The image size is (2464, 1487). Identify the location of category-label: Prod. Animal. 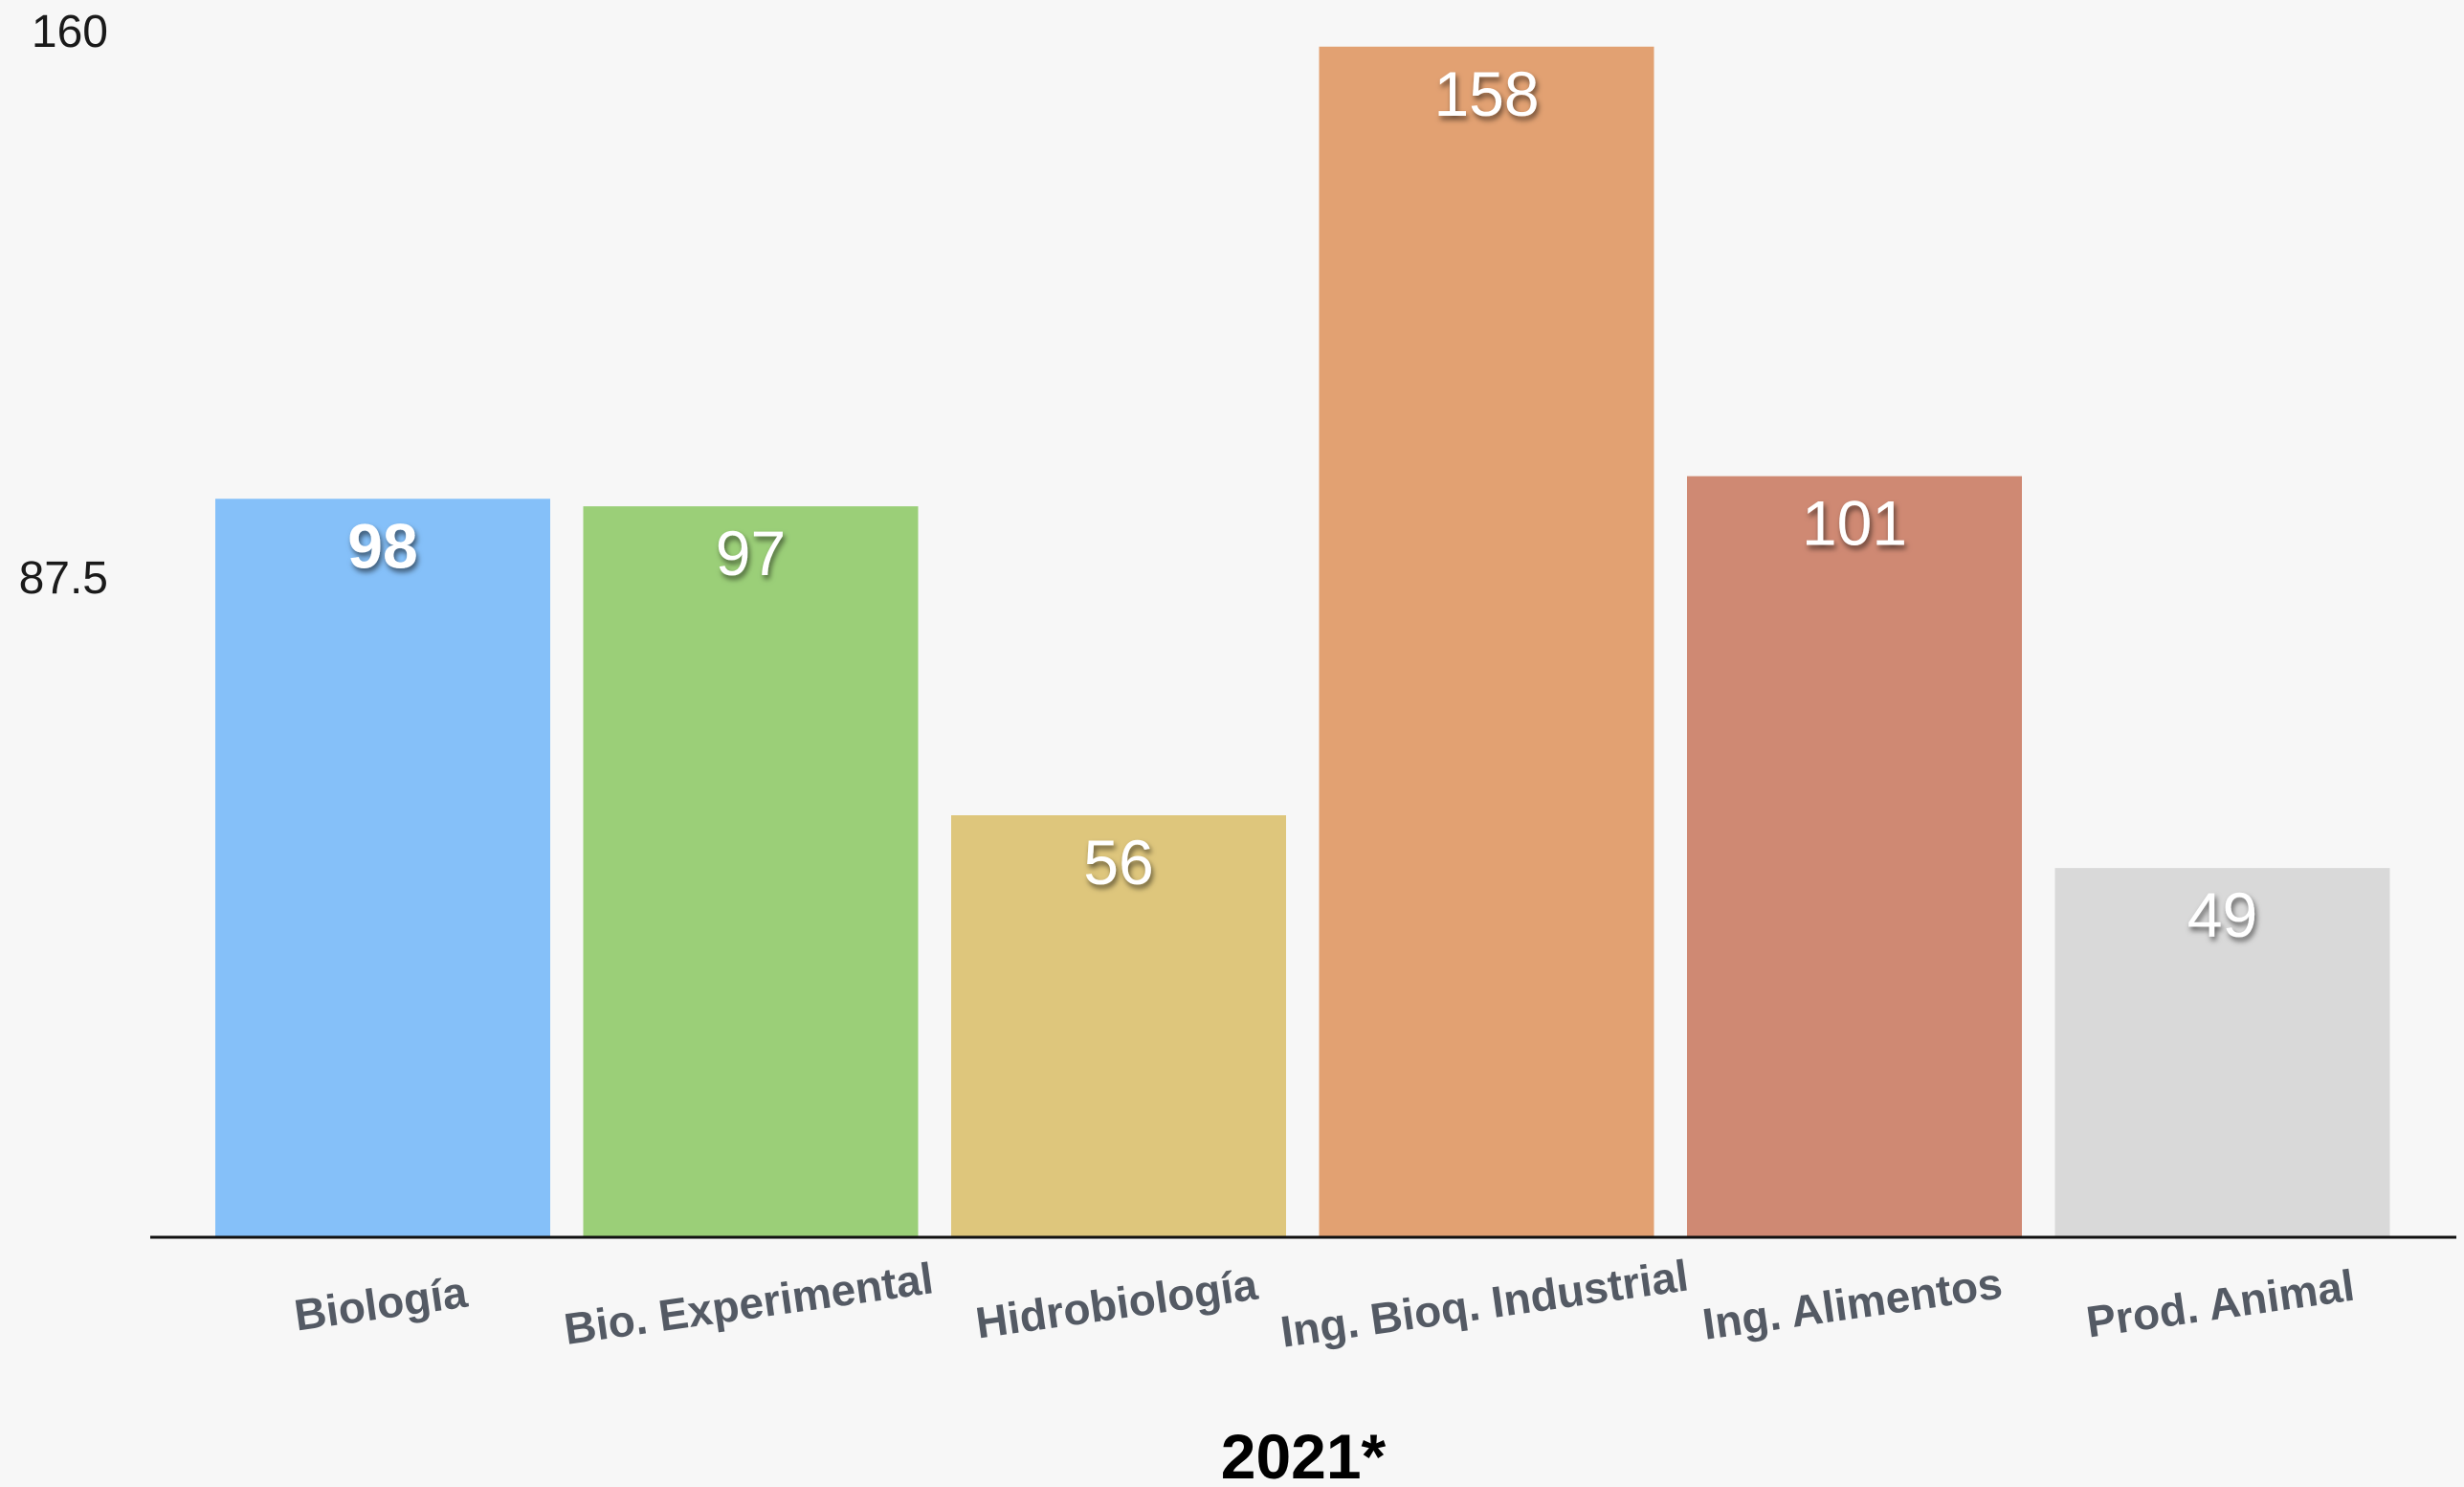
(2220, 1303).